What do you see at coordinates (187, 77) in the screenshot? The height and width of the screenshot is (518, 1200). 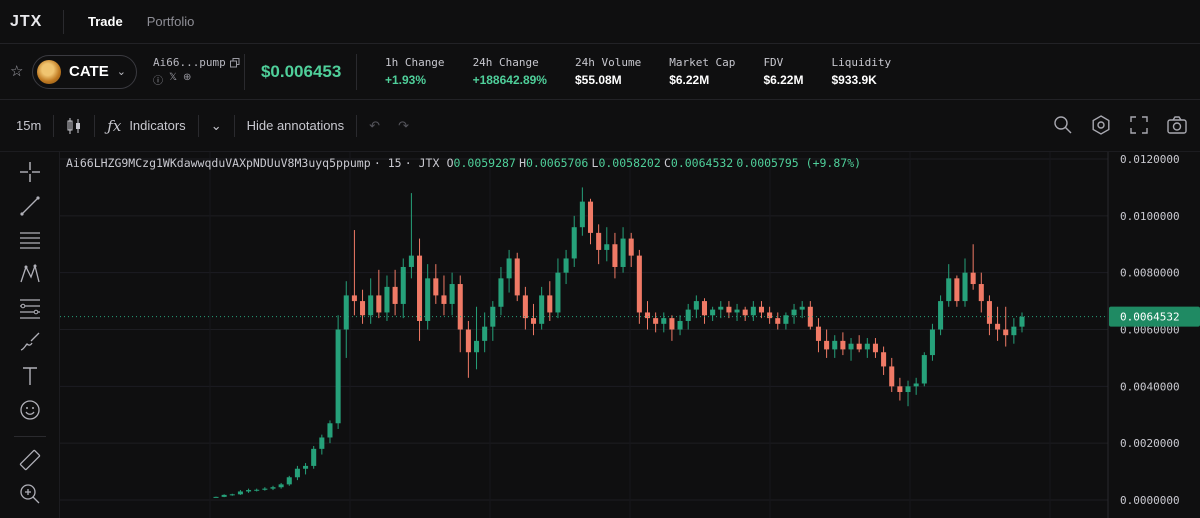 I see `globe-icon: ⊕` at bounding box center [187, 77].